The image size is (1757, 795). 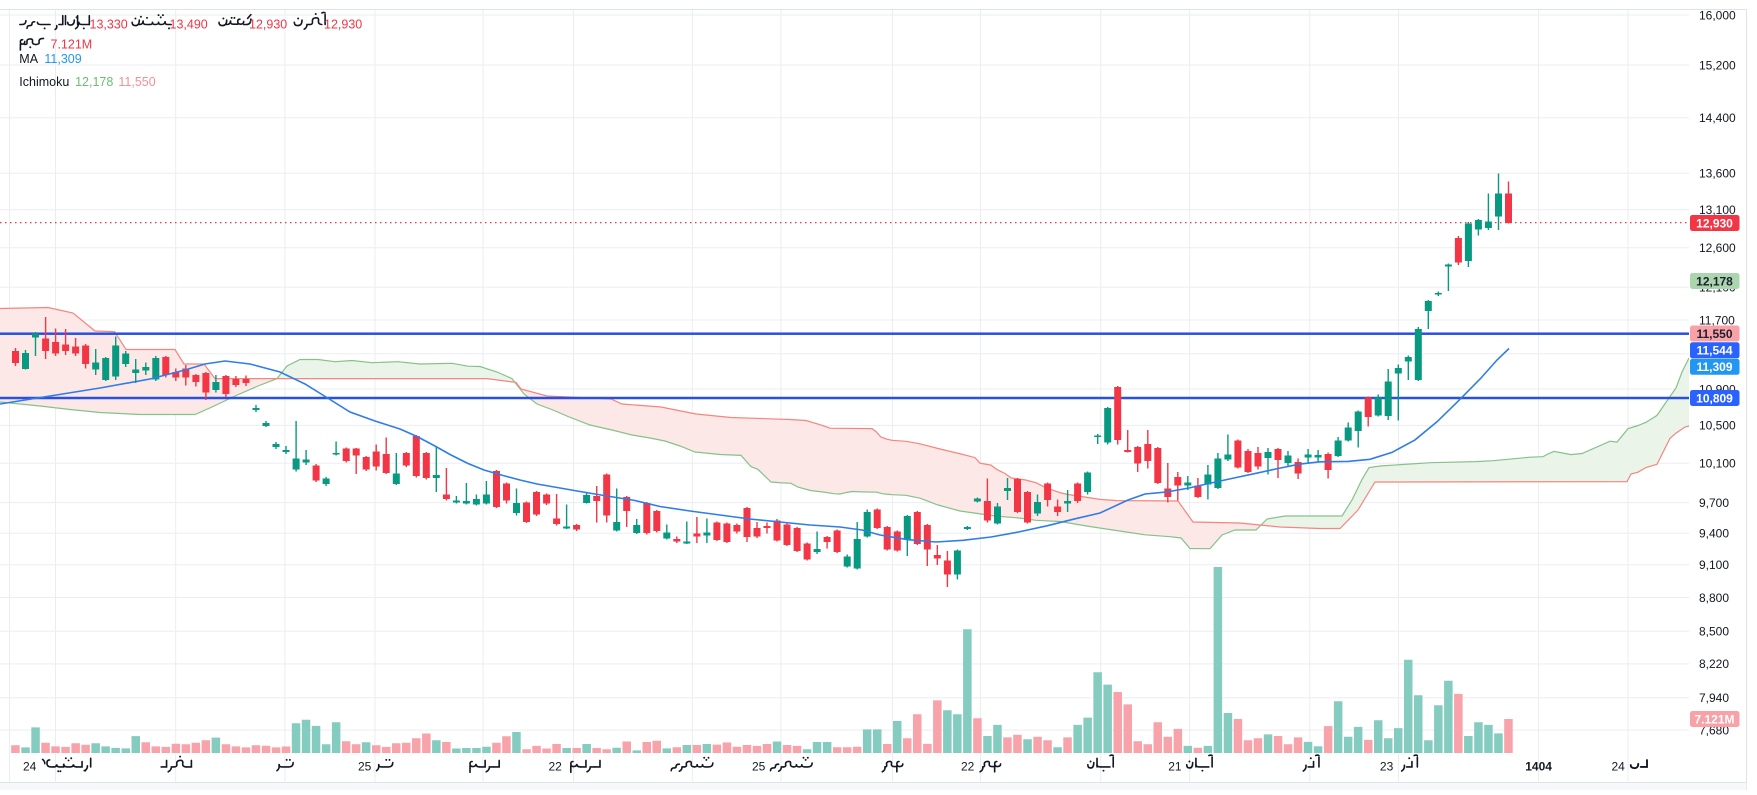 I want to click on svg-text: 9,700, so click(x=1714, y=503).